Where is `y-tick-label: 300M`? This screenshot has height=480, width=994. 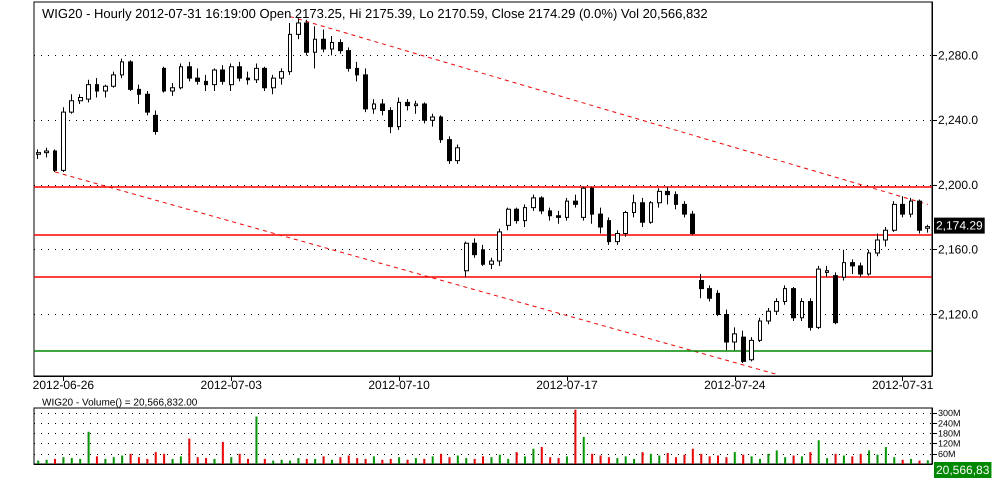
y-tick-label: 300M is located at coordinates (949, 413).